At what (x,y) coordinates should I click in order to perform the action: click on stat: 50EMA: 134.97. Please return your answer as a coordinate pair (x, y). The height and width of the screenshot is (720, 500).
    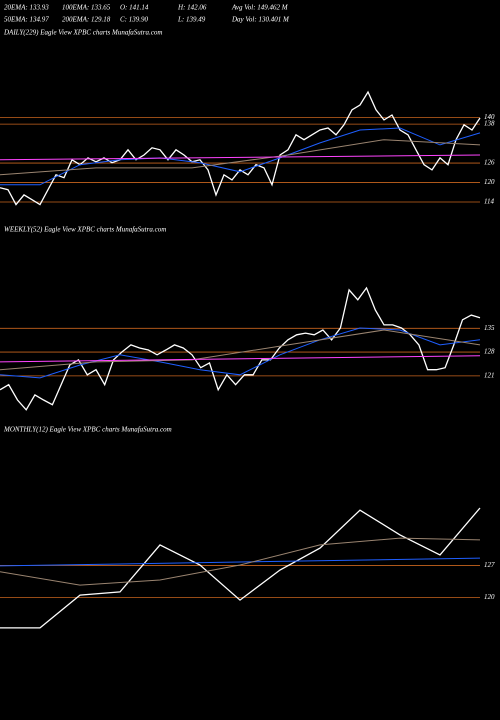
    Looking at the image, I should click on (26, 20).